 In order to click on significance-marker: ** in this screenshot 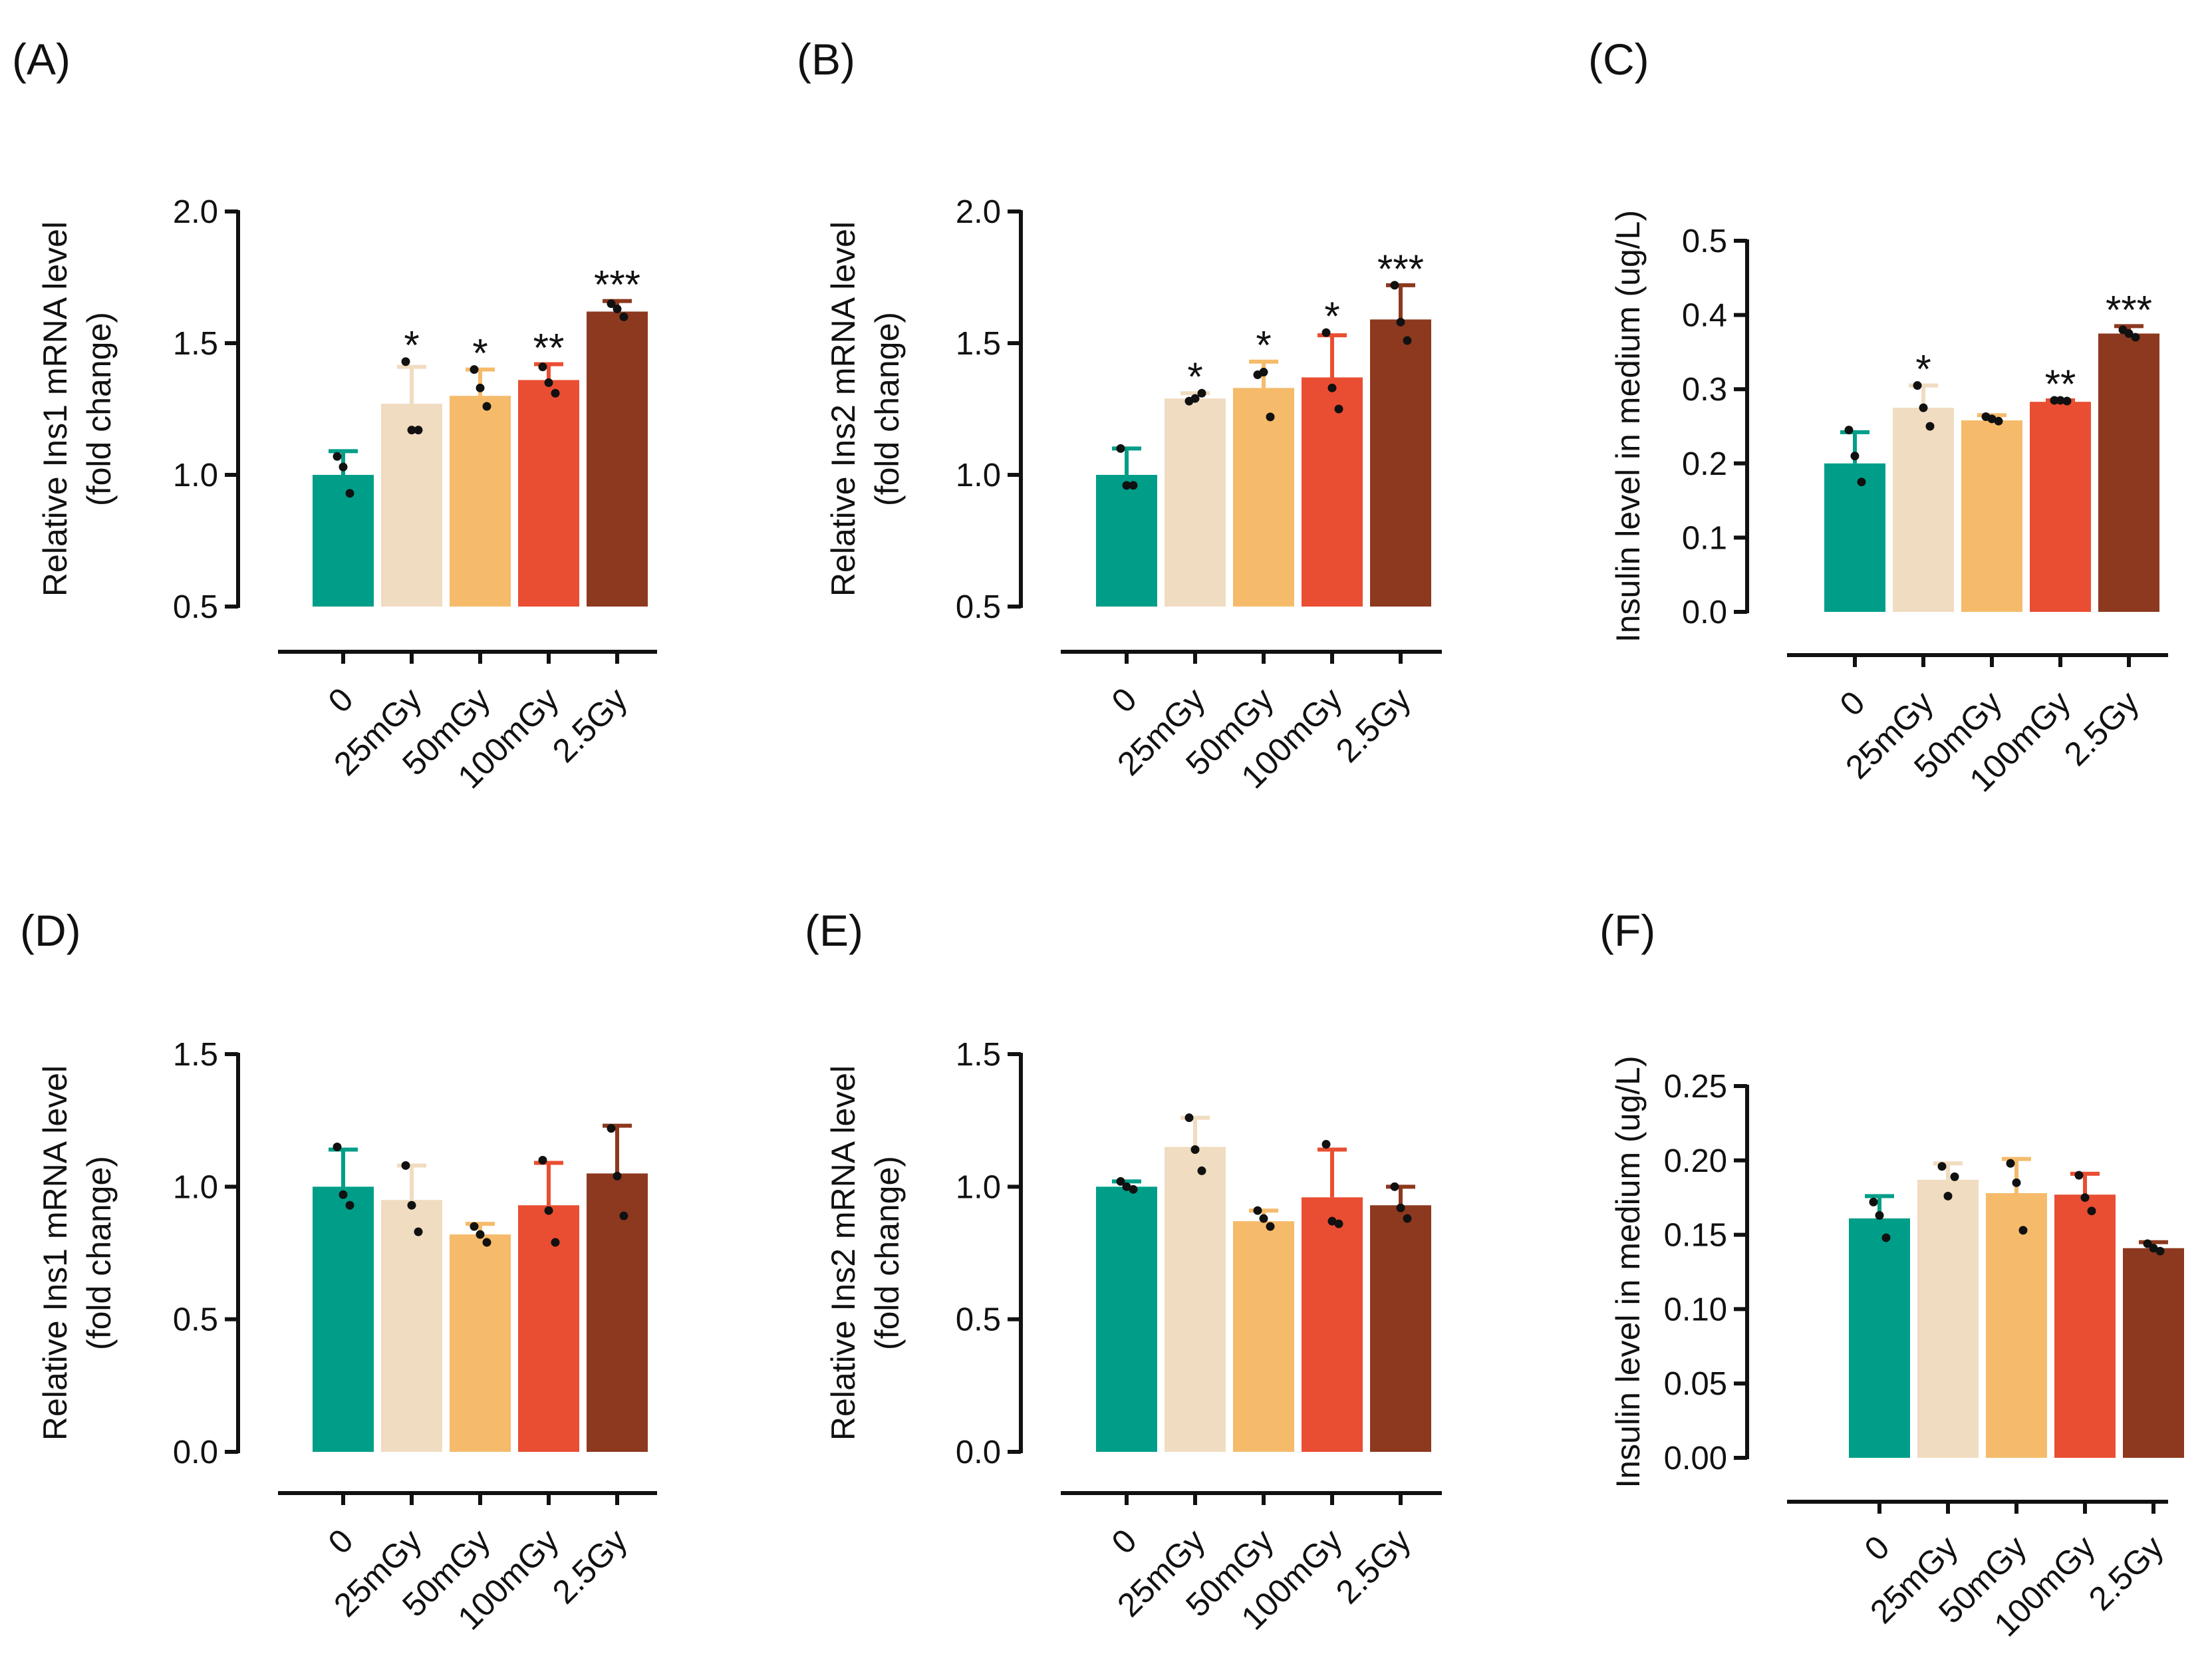, I will do `click(2060, 384)`.